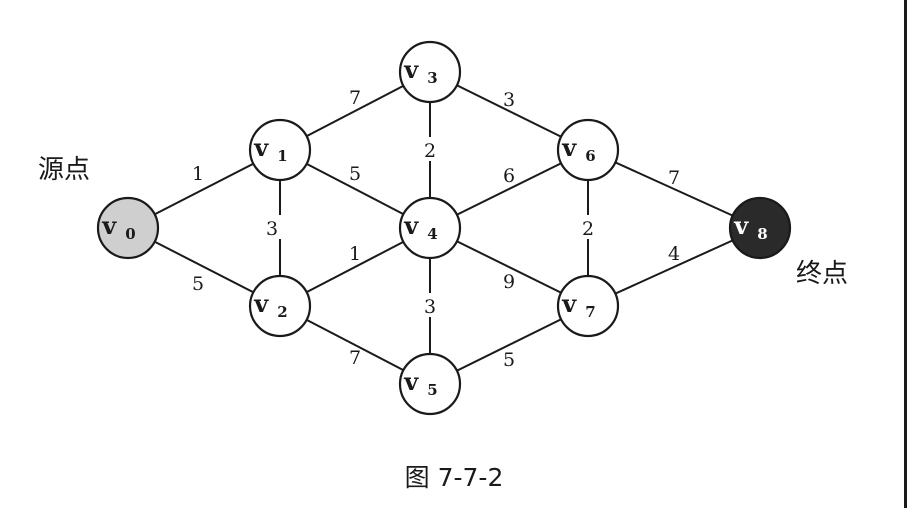 Image resolution: width=908 pixels, height=508 pixels. I want to click on edge-weight-v2-v5: 7, so click(355, 358).